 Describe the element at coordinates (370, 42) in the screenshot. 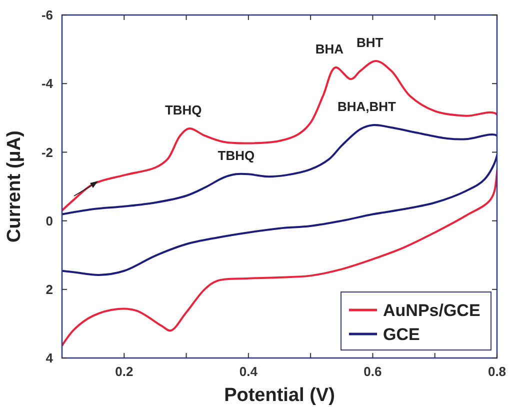

I see `annotation: BHT` at that location.